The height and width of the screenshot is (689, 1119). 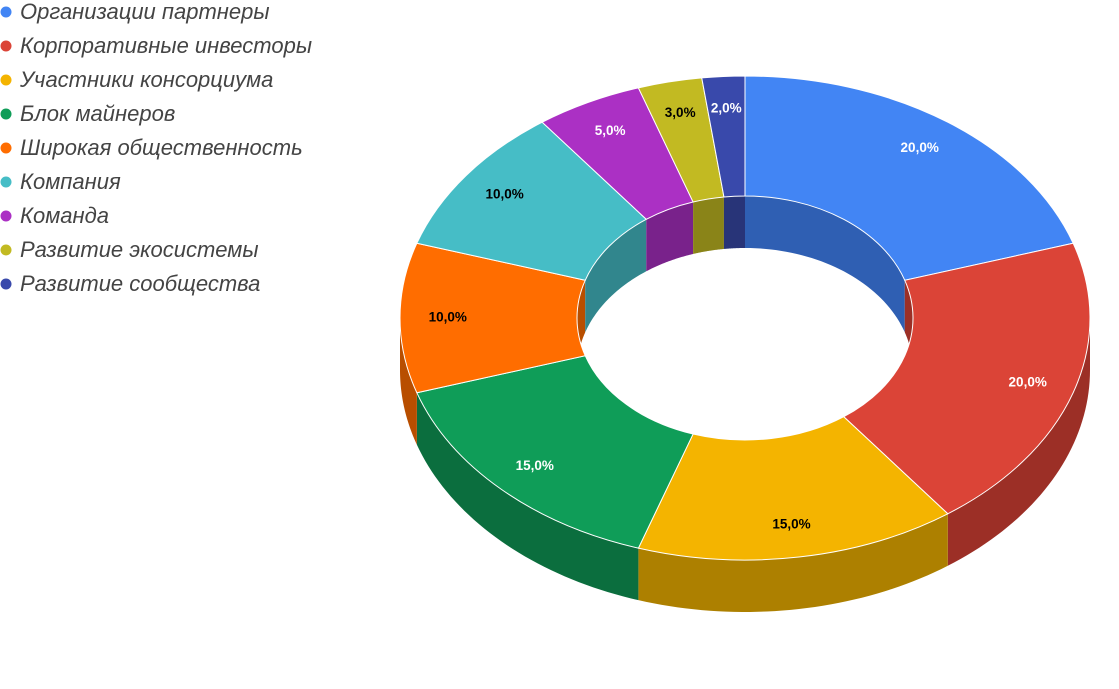 I want to click on legend-item: Организации партнеры, so click(x=135, y=12).